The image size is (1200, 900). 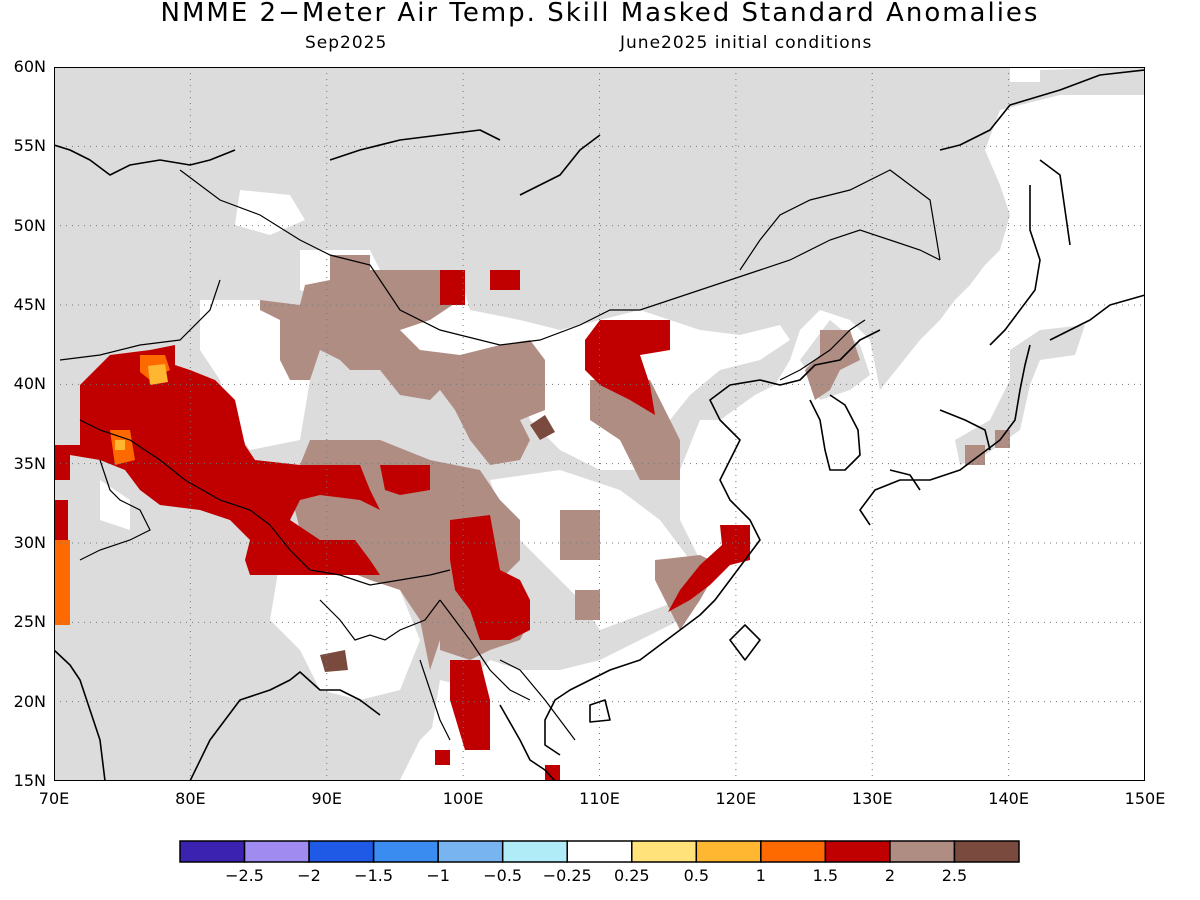 What do you see at coordinates (567, 875) in the screenshot?
I see `colorbar-label: −0.25` at bounding box center [567, 875].